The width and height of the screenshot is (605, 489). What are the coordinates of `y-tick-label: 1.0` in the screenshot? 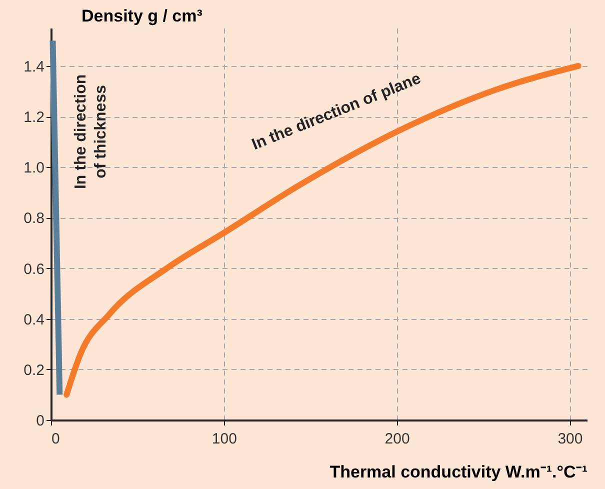 It's located at (34, 168).